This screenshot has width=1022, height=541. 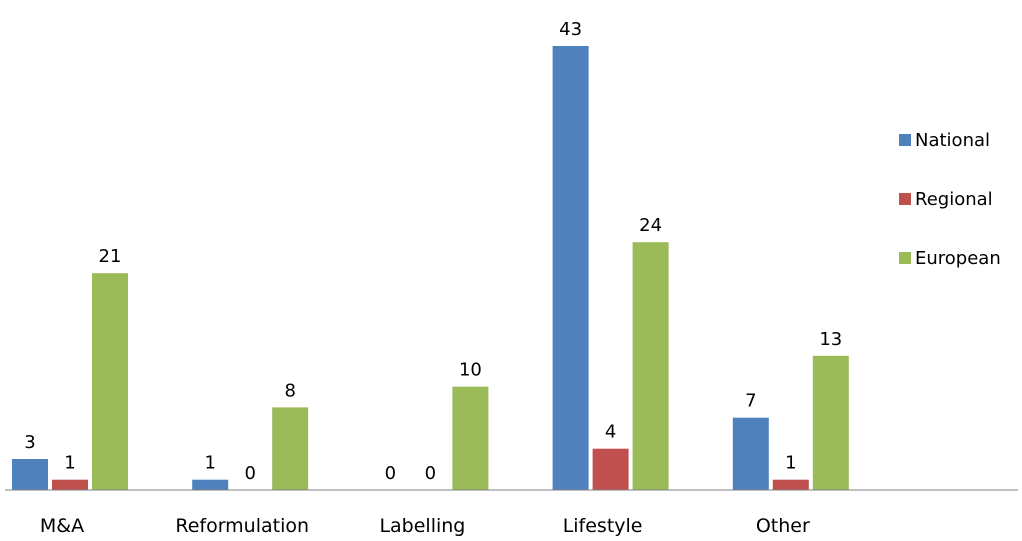 I want to click on data-label-labelling-national: 0, so click(x=390, y=473).